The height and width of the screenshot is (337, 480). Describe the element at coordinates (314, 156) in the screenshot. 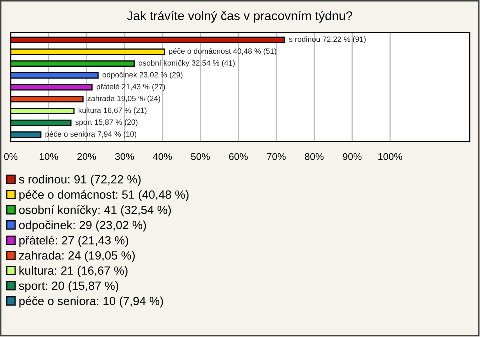

I see `x-tick-label: 80%` at that location.